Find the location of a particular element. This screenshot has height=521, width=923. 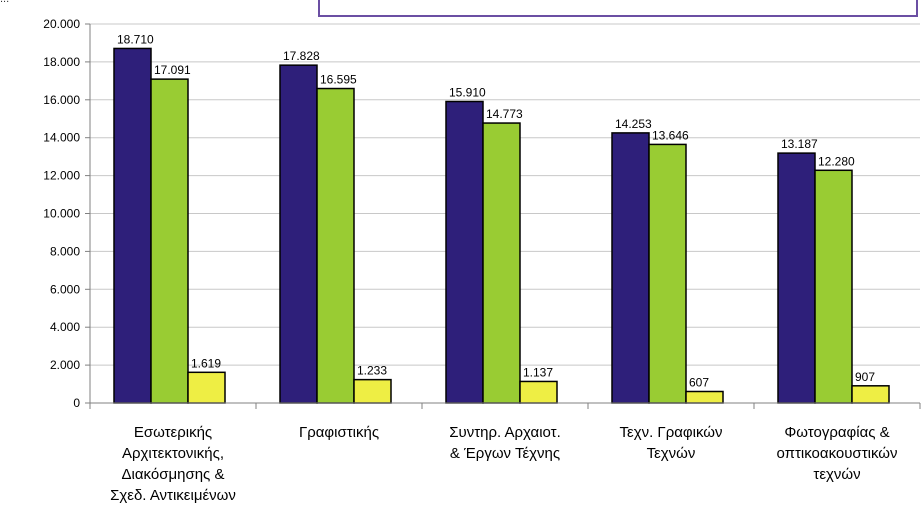

data-label: 907 is located at coordinates (865, 377).